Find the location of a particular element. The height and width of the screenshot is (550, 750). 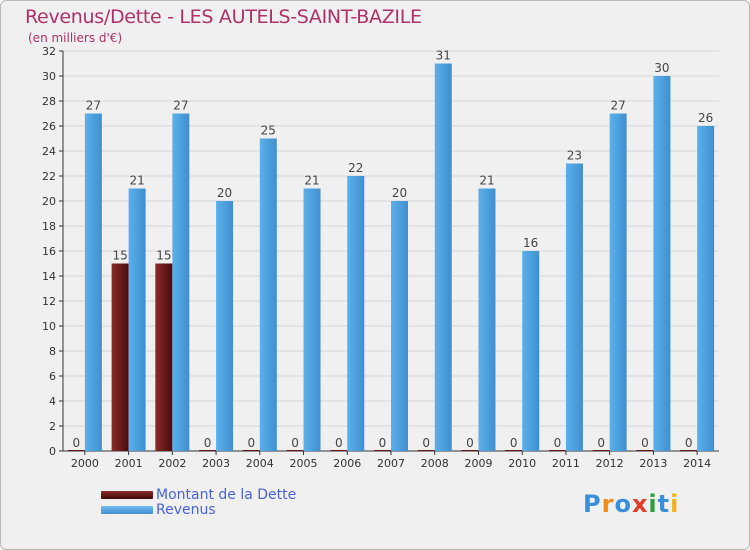

logo-letter: P is located at coordinates (592, 504).